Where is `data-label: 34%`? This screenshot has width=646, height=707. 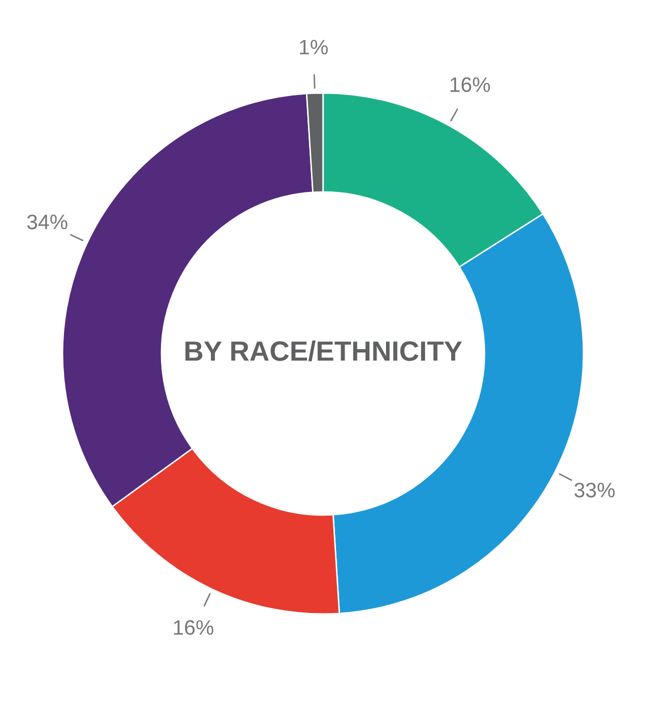
data-label: 34% is located at coordinates (47, 222).